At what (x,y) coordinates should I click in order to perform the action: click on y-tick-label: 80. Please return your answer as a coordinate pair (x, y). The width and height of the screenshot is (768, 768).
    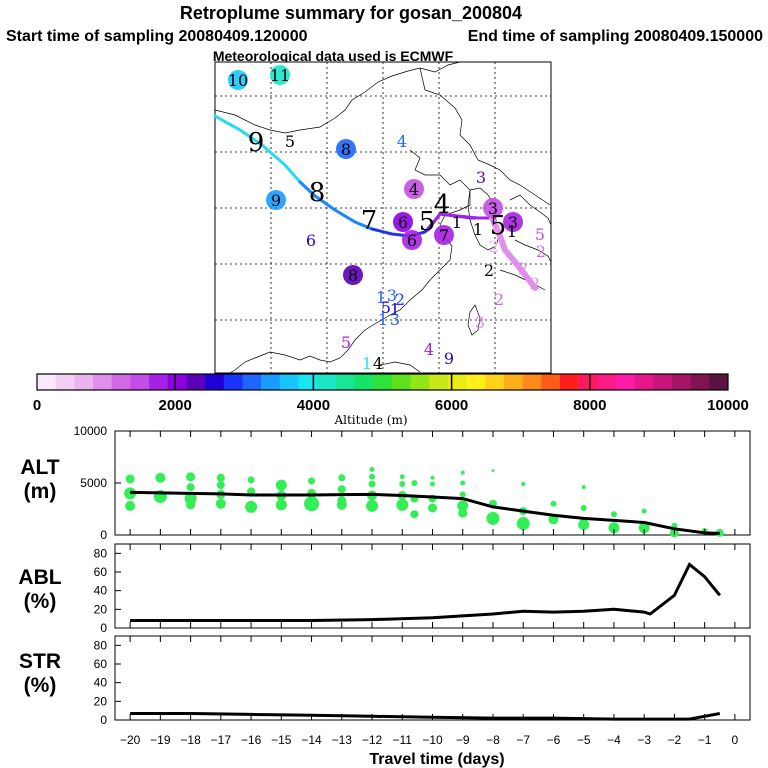
    Looking at the image, I should click on (101, 553).